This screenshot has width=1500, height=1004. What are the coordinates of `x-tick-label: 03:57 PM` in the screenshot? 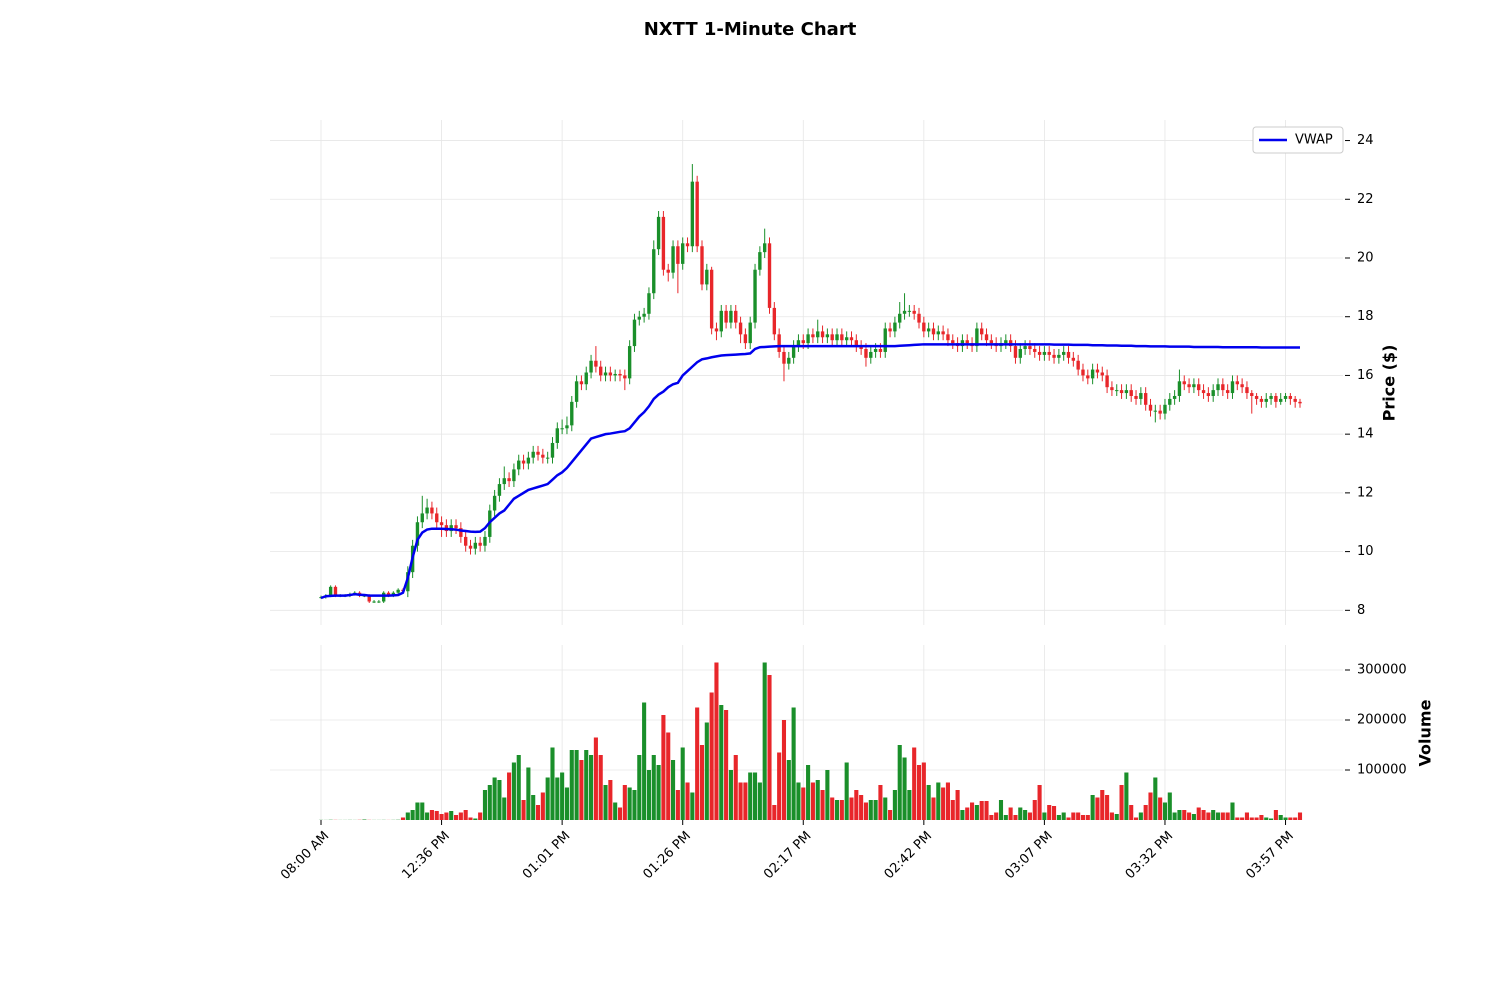 It's located at (1269, 855).